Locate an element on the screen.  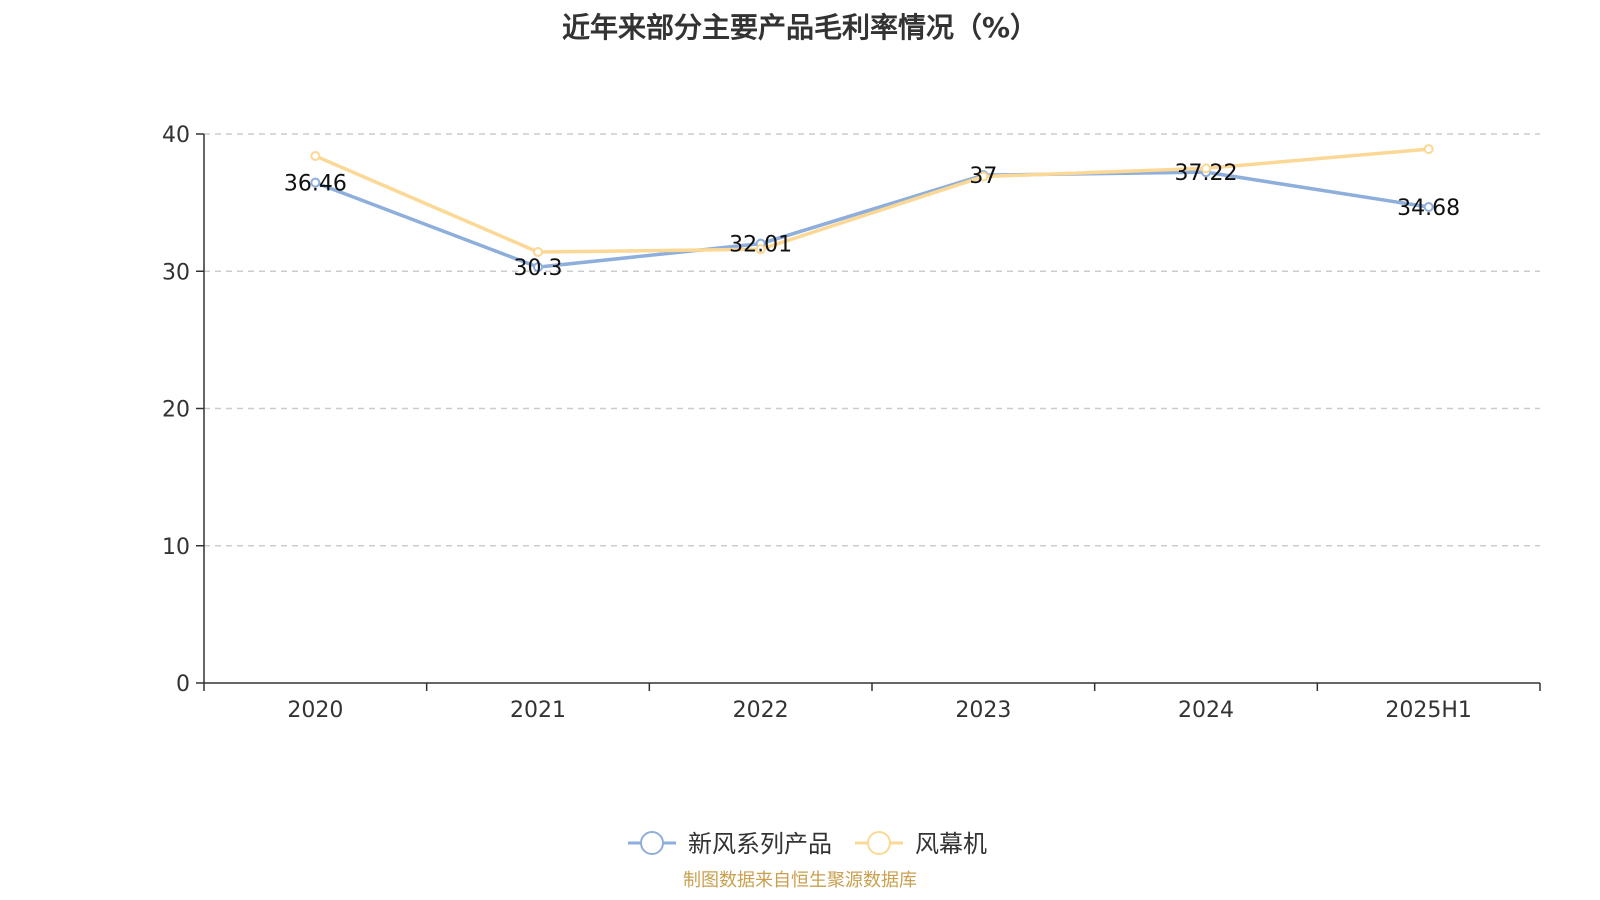
legend-label-0: 新风系列产品 is located at coordinates (760, 844).